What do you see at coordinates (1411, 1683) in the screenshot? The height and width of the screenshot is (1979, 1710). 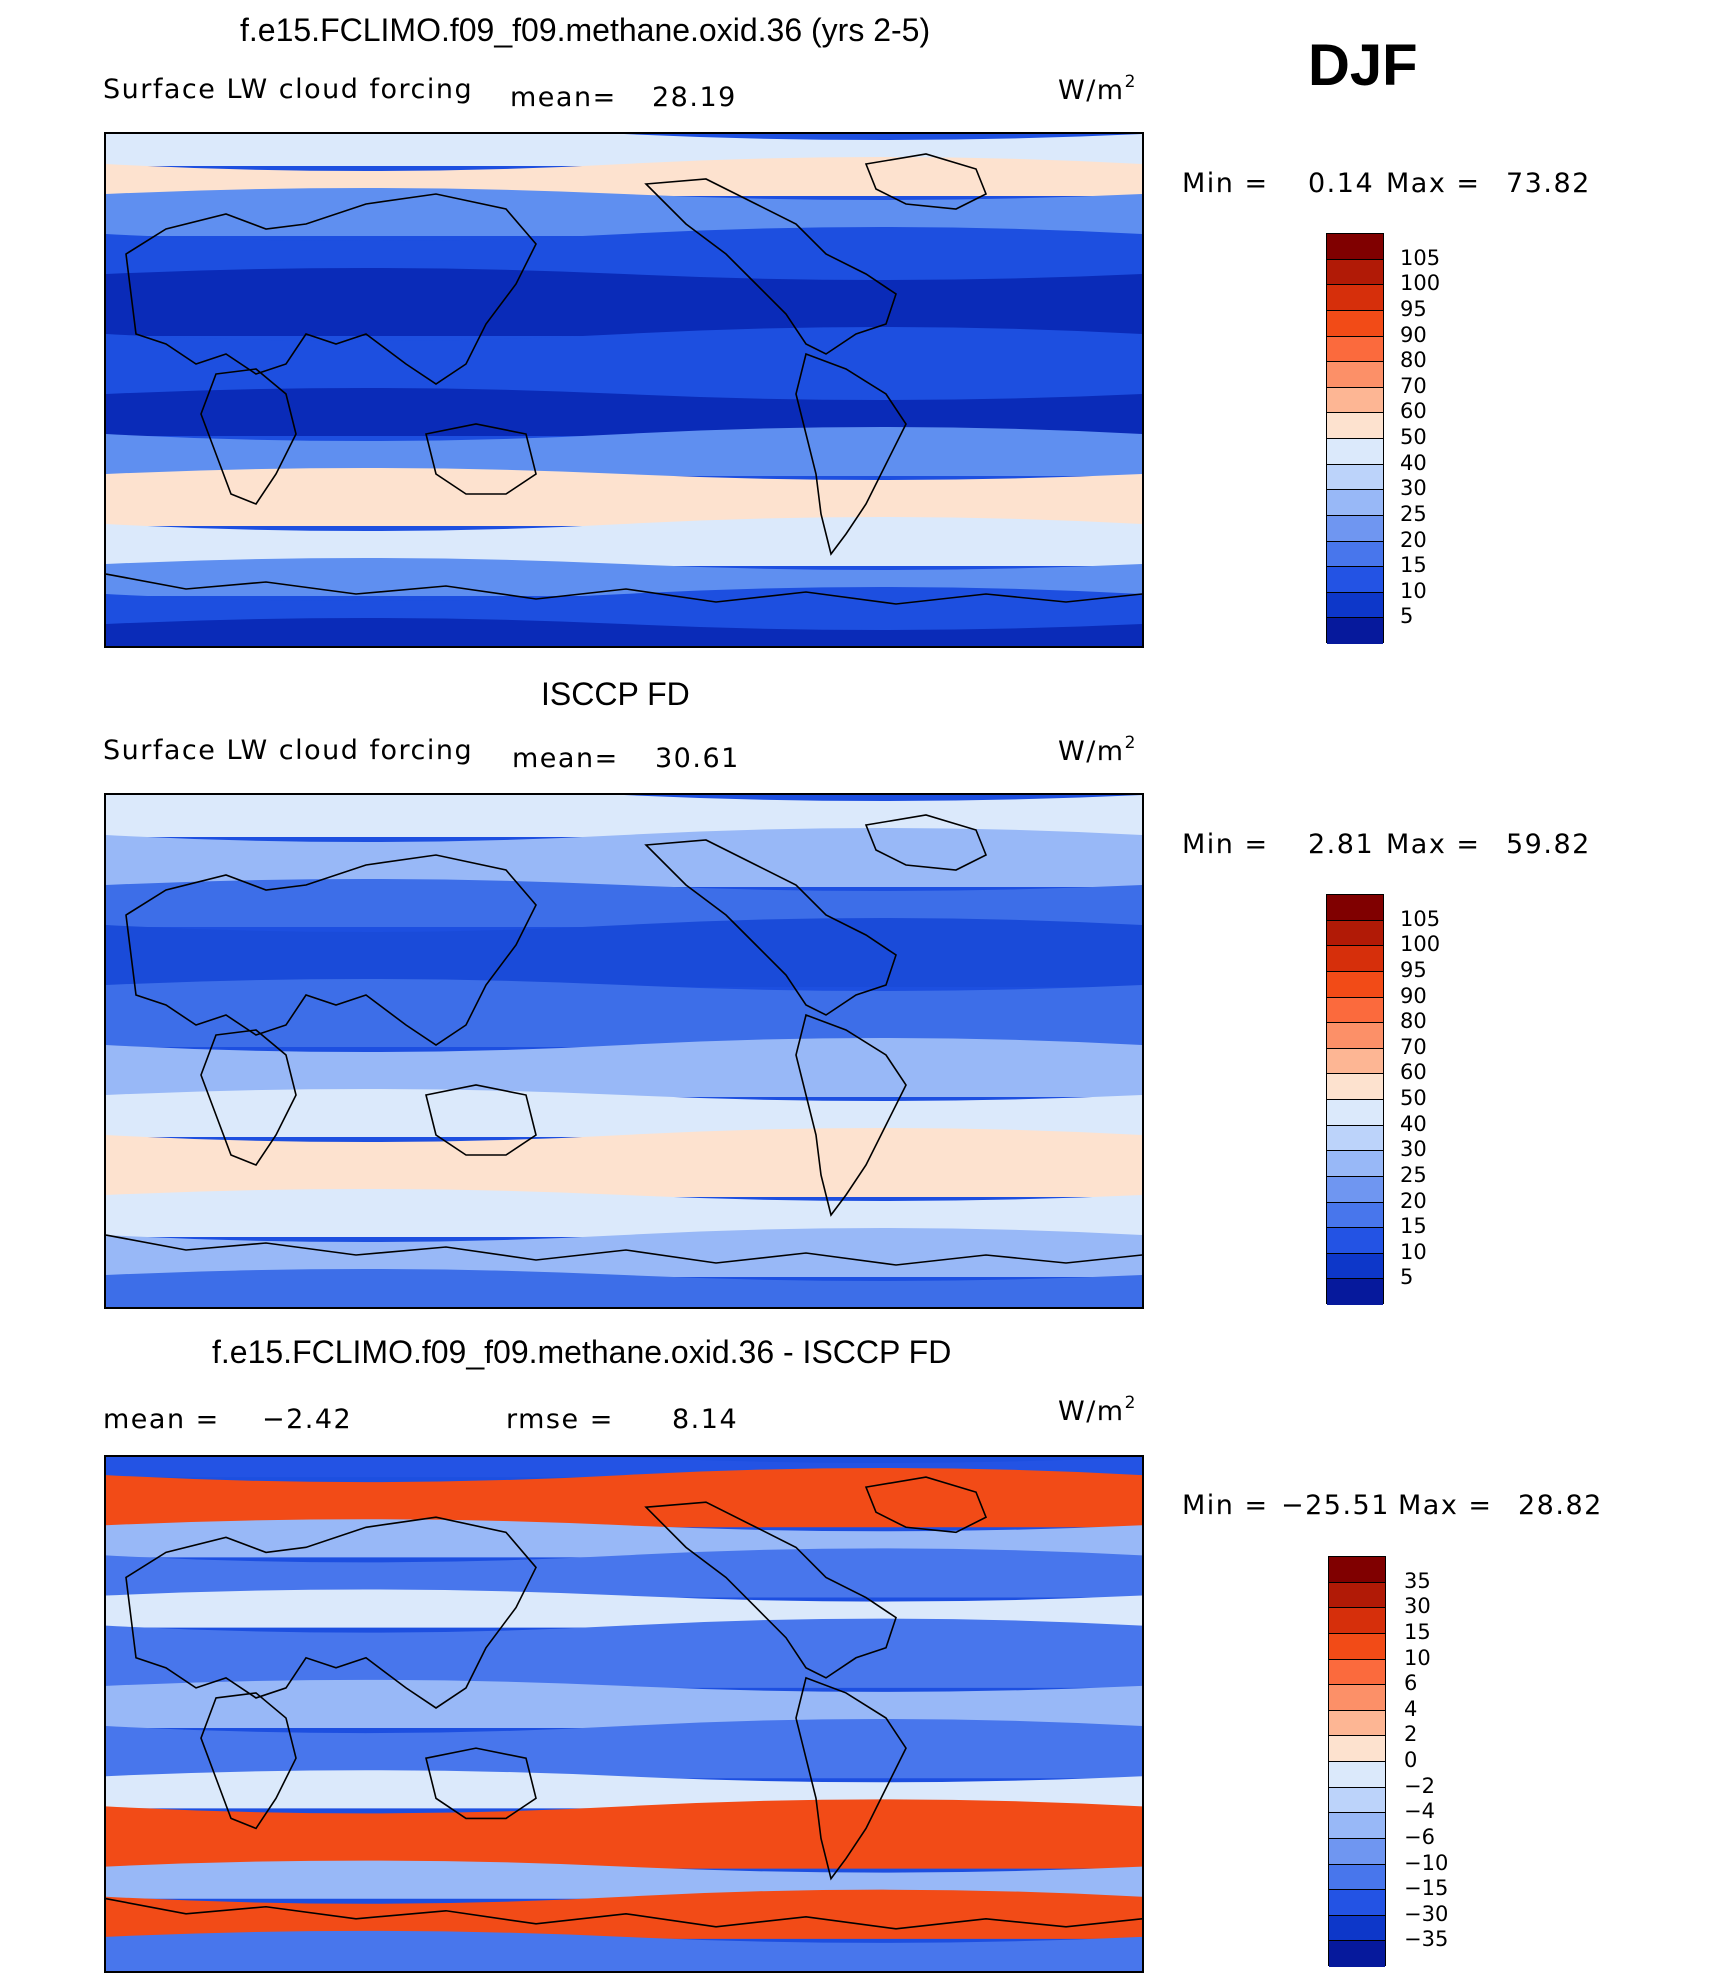 I see `colorbar-tick-label: 6` at bounding box center [1411, 1683].